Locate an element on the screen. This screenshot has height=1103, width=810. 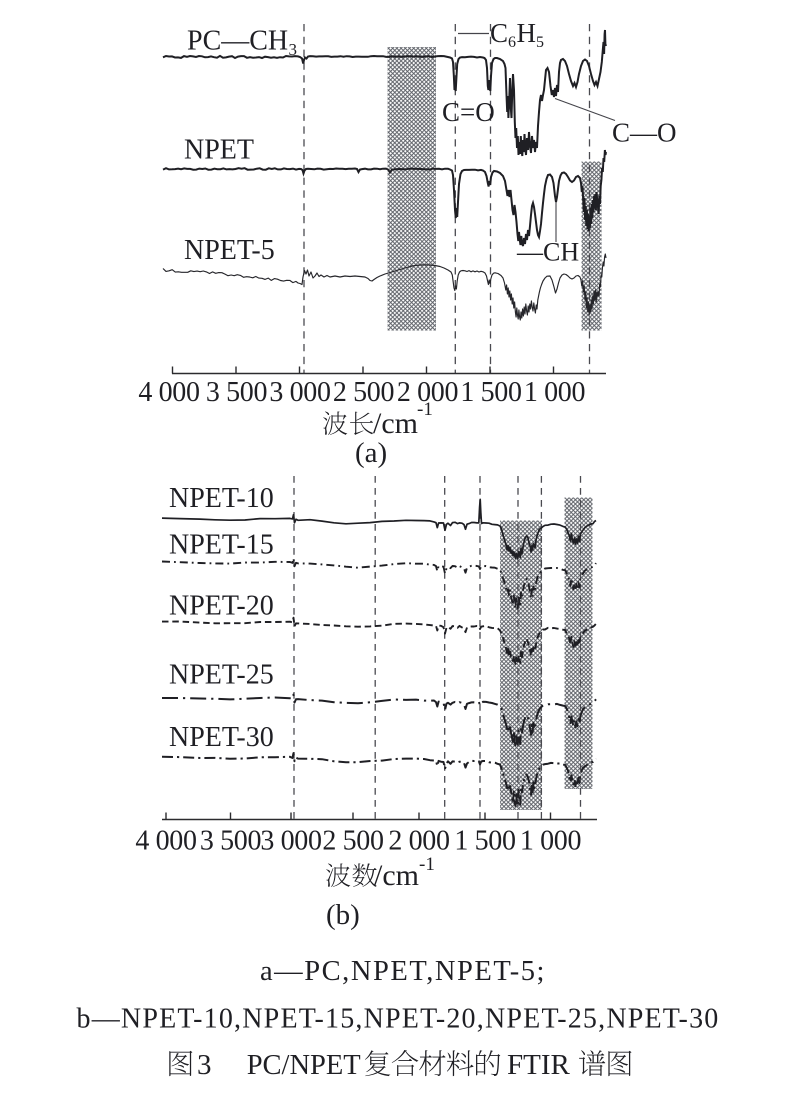
svg-text: NPET-20 is located at coordinates (221, 606).